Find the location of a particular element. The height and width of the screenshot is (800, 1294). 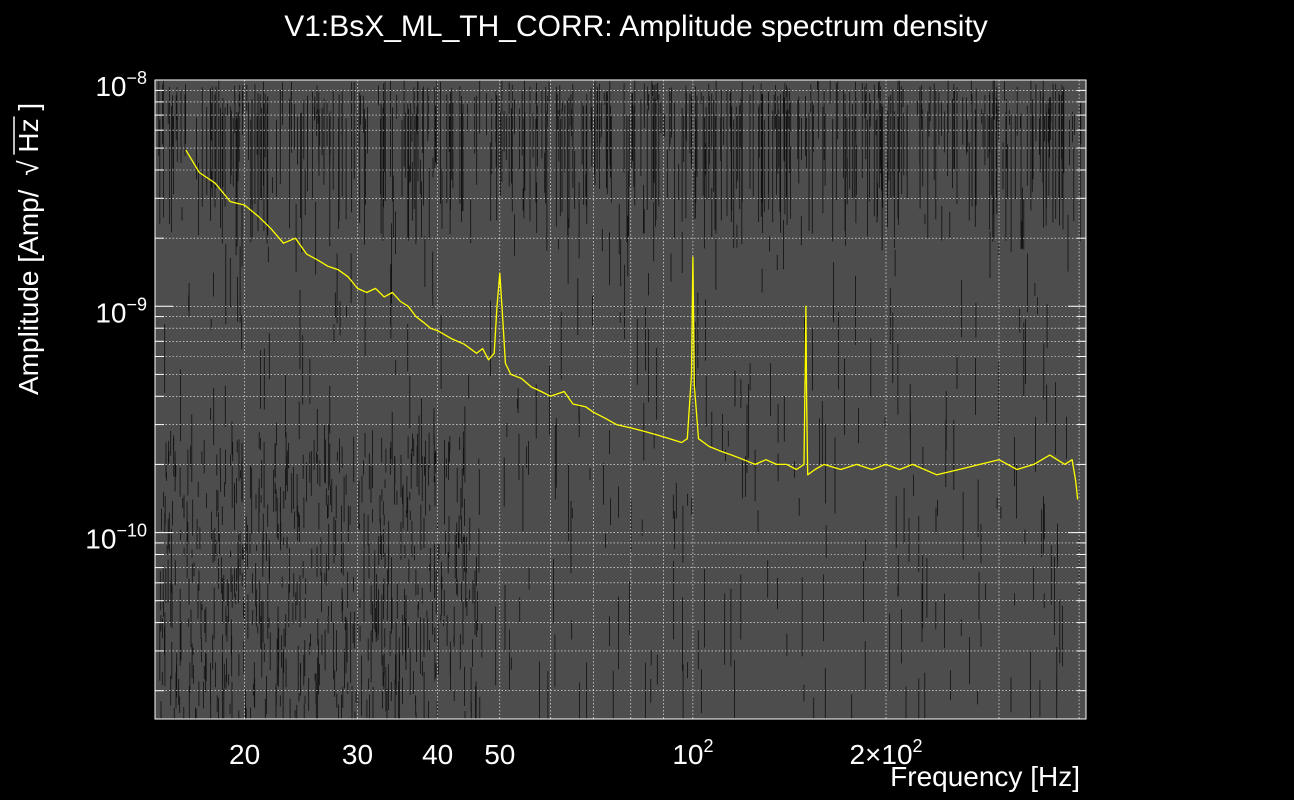

x-tick-label: 40 is located at coordinates (437, 754).